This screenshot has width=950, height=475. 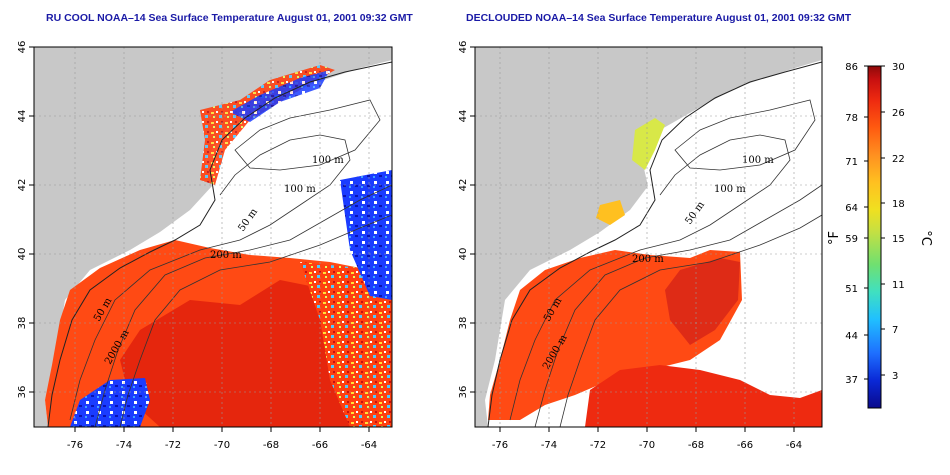 What do you see at coordinates (898, 204) in the screenshot?
I see `colorbar-c-tick: 18` at bounding box center [898, 204].